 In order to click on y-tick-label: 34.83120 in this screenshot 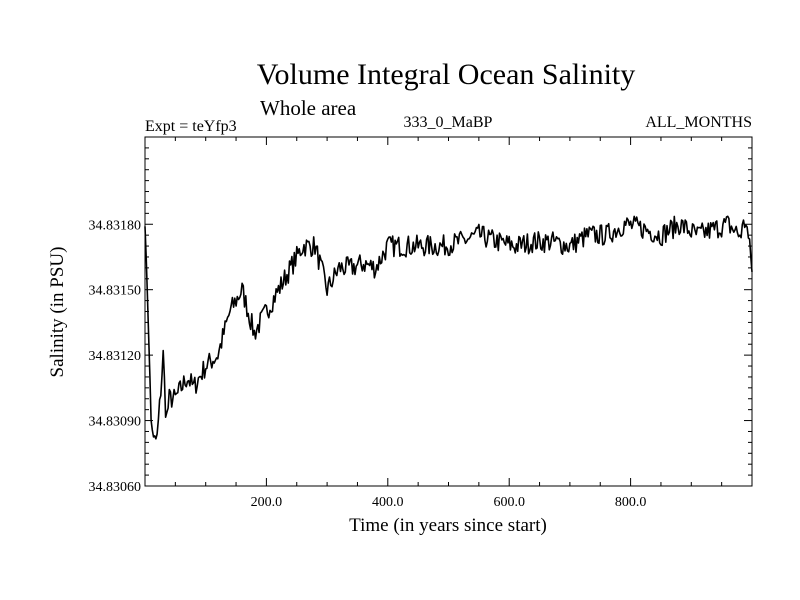, I will do `click(115, 356)`.